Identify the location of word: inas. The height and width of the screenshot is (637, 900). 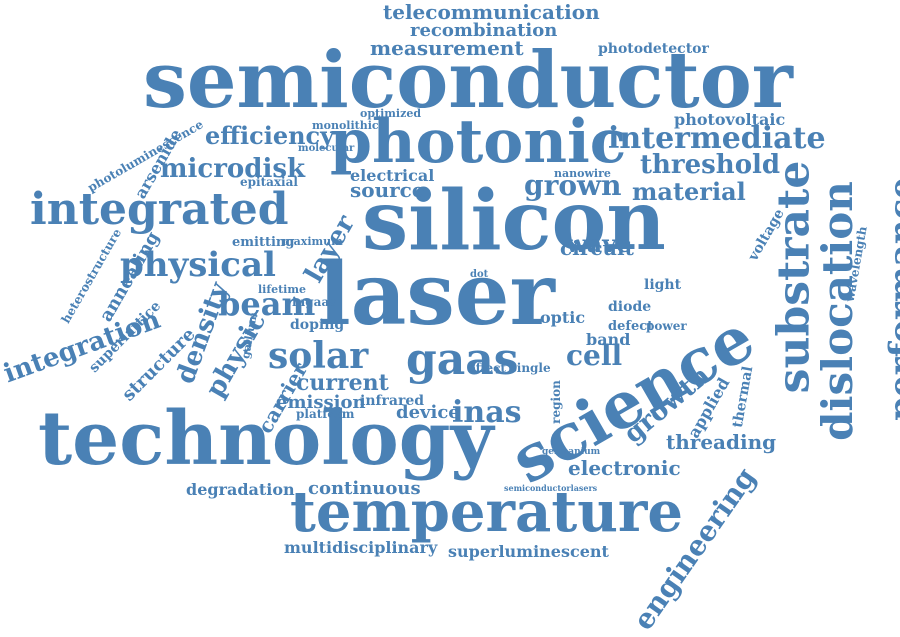
(487, 412).